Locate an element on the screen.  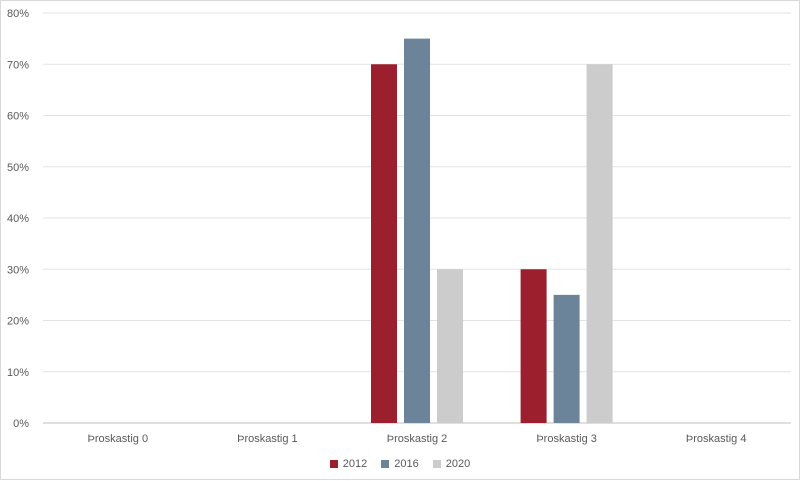
legend-item-2020: 2020 is located at coordinates (451, 464).